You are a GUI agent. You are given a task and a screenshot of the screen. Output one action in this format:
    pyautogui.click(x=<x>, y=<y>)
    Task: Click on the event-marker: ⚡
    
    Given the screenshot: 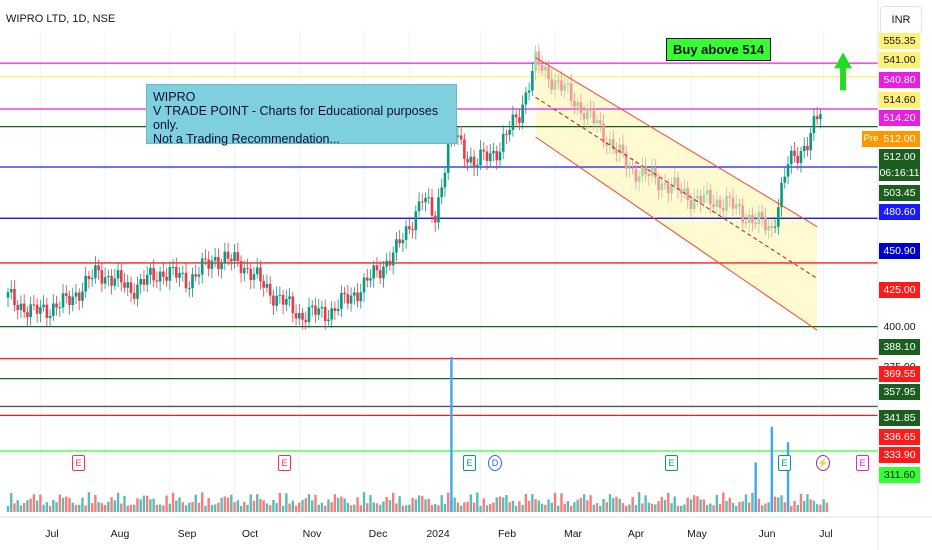 What is the action you would take?
    pyautogui.click(x=823, y=463)
    